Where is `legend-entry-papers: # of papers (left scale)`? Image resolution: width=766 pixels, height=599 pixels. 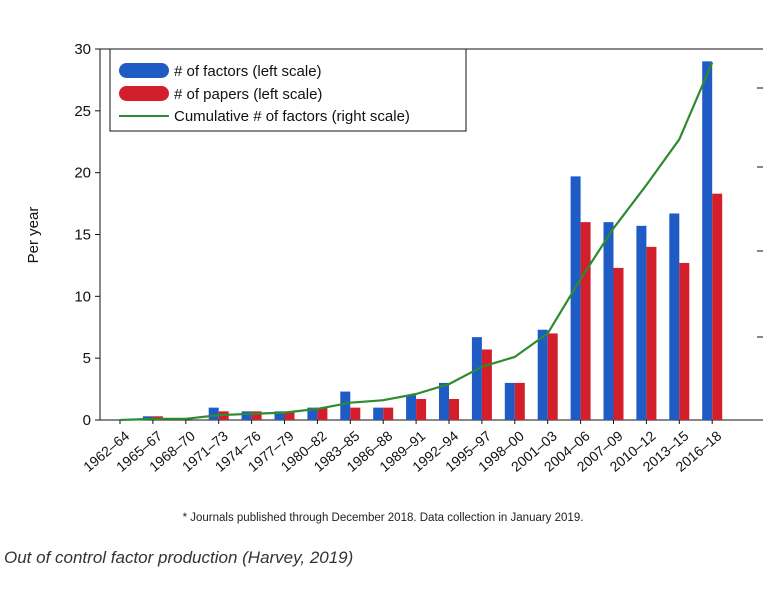
legend-entry-papers: # of papers (left scale) is located at coordinates (248, 94).